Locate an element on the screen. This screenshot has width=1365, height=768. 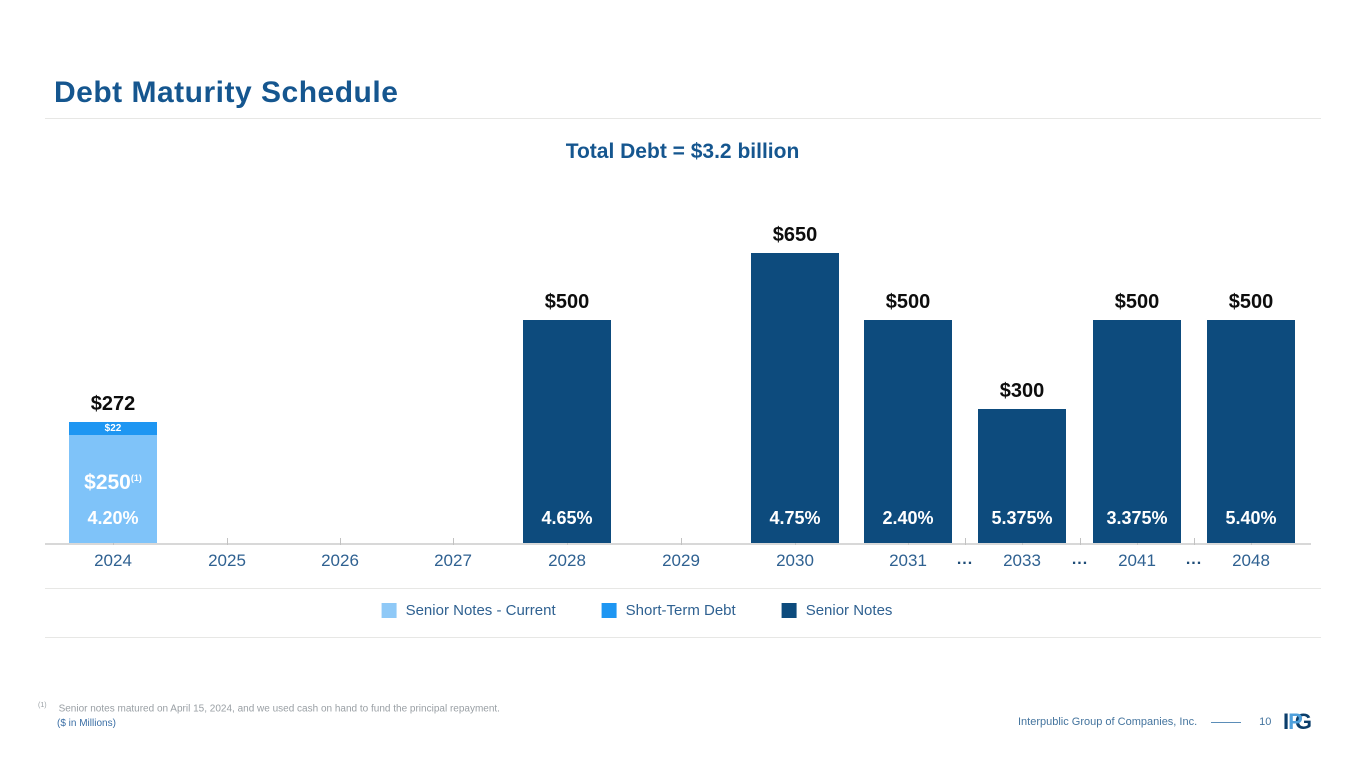
axis-label-2028: 2028 is located at coordinates (567, 560).